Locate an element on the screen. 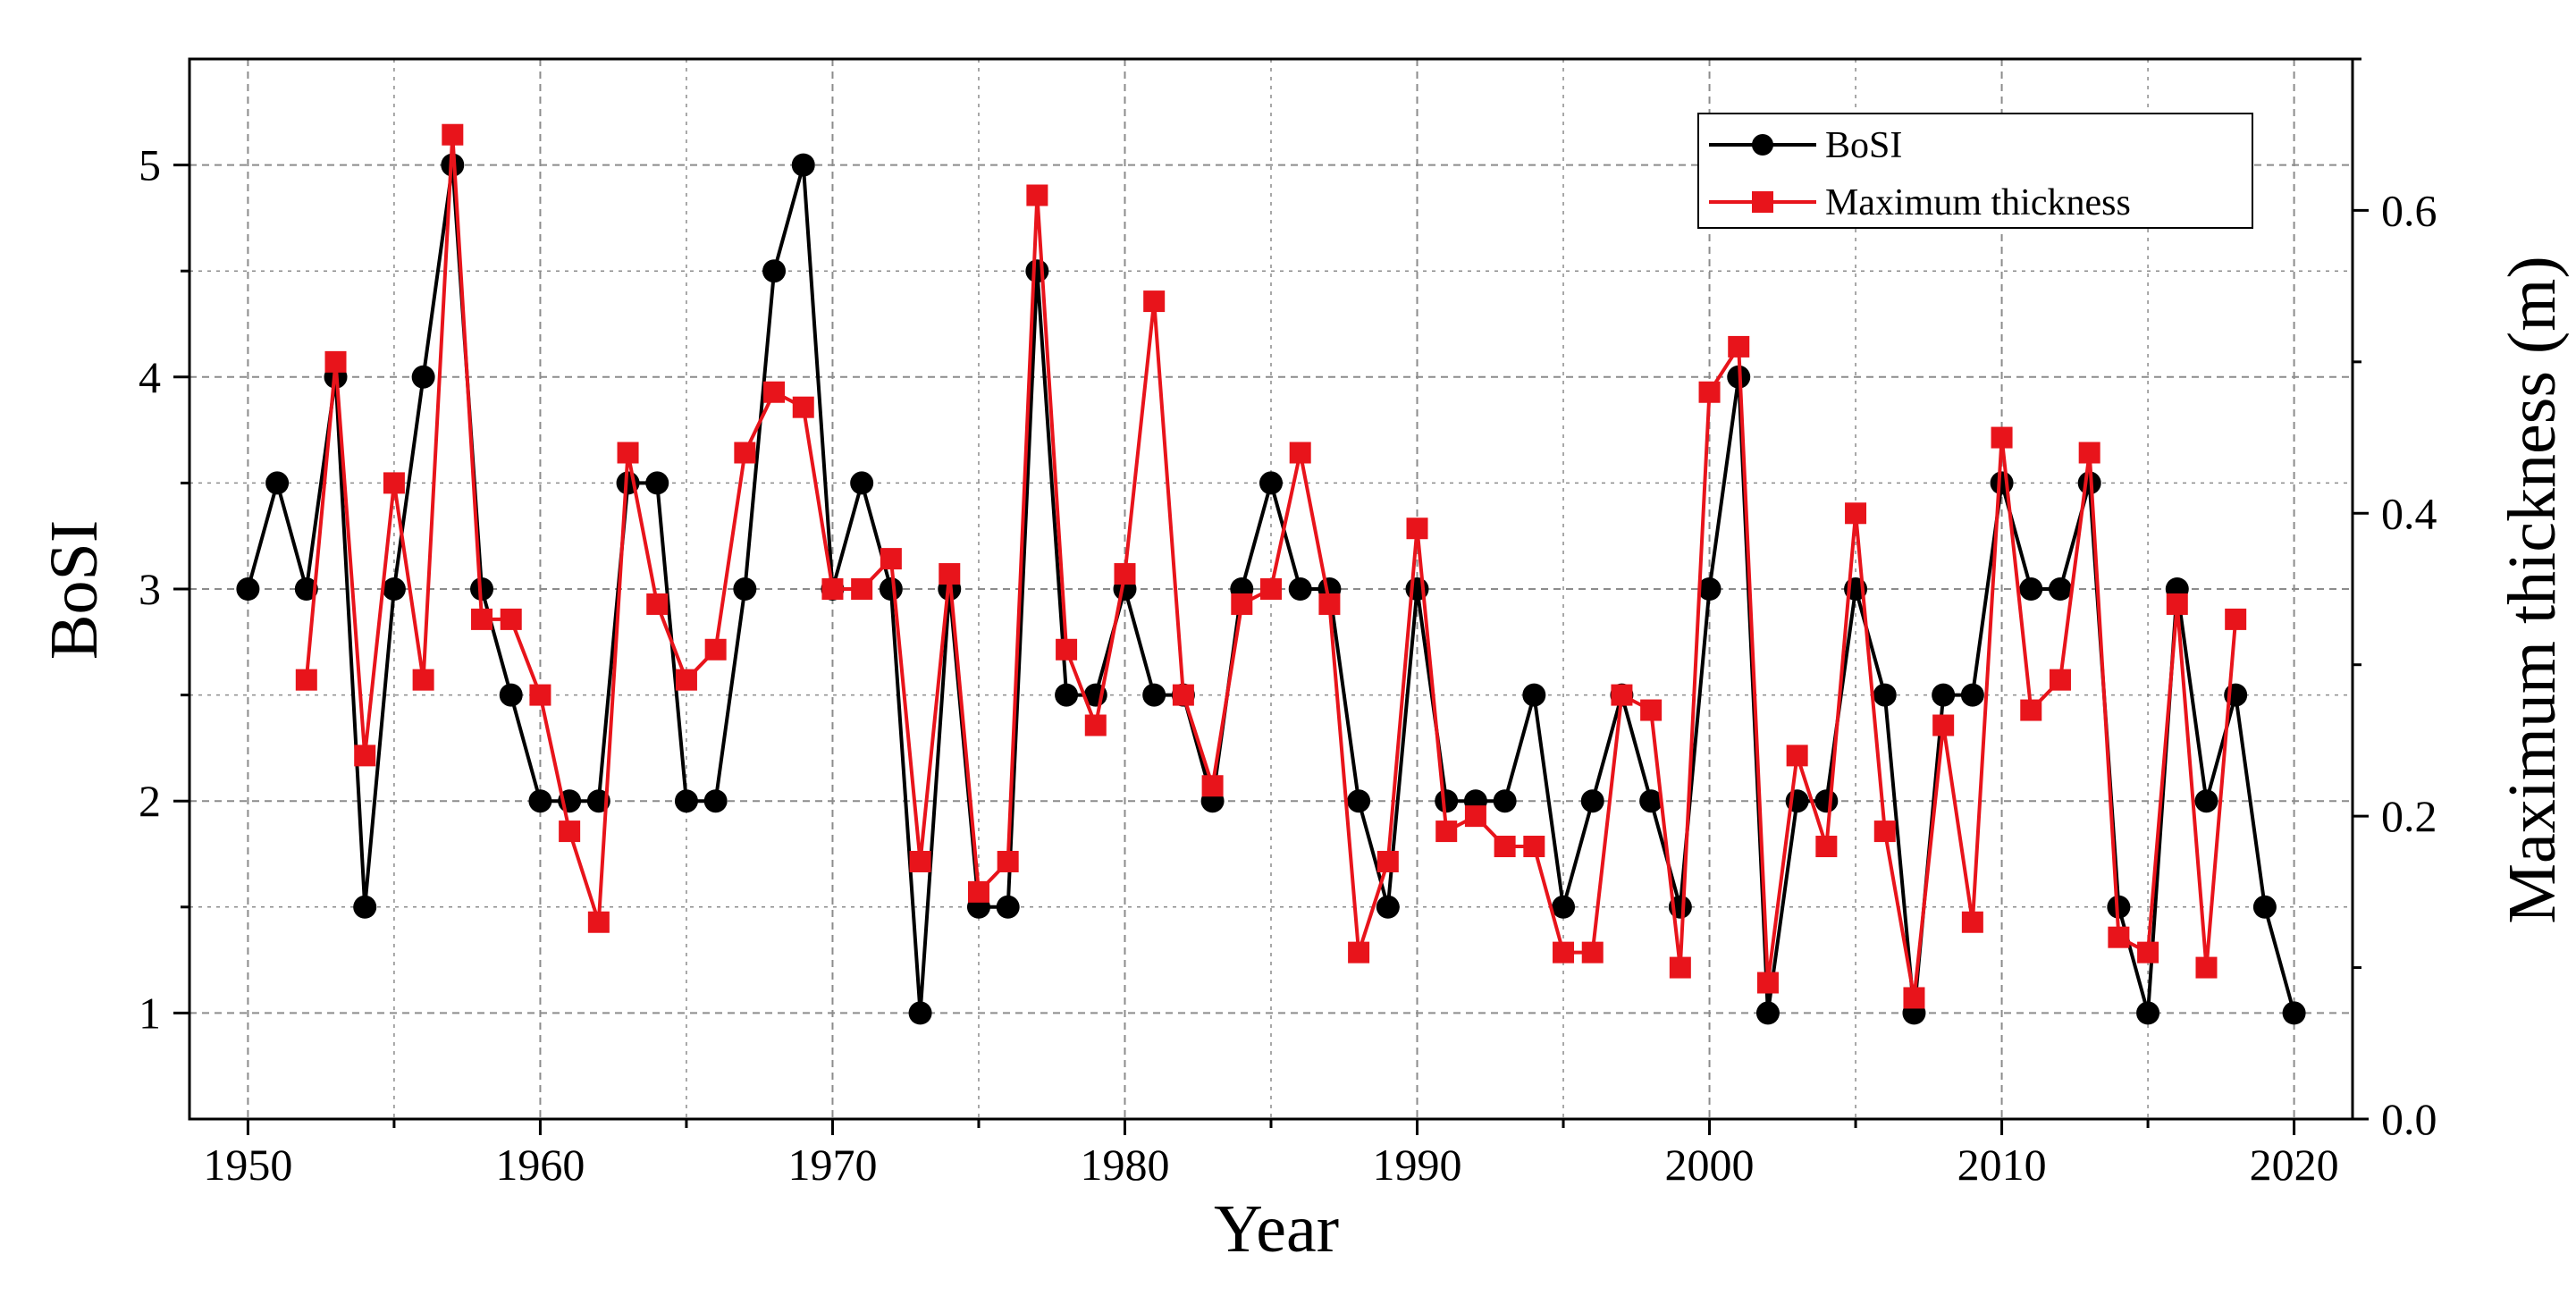  y-tick-label: 4 is located at coordinates (150, 377).